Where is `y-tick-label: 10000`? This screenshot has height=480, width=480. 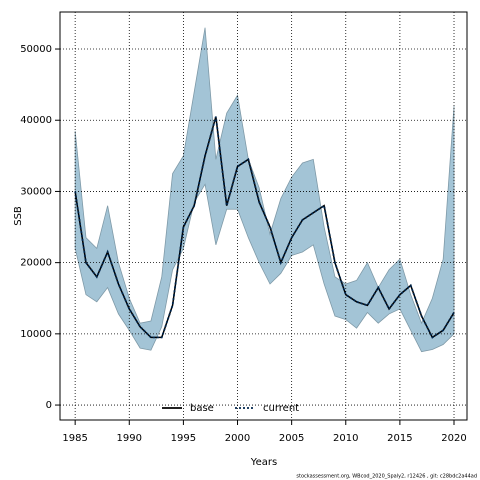 y-tick-label: 10000 is located at coordinates (36, 334).